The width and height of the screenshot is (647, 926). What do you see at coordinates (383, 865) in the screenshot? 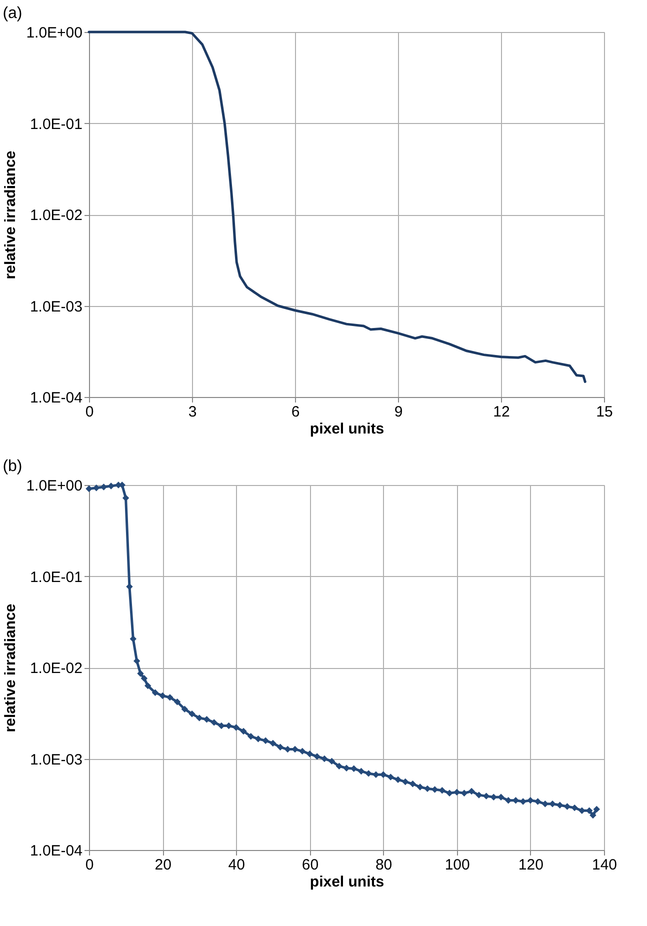
I see `x-tick-label: 80` at bounding box center [383, 865].